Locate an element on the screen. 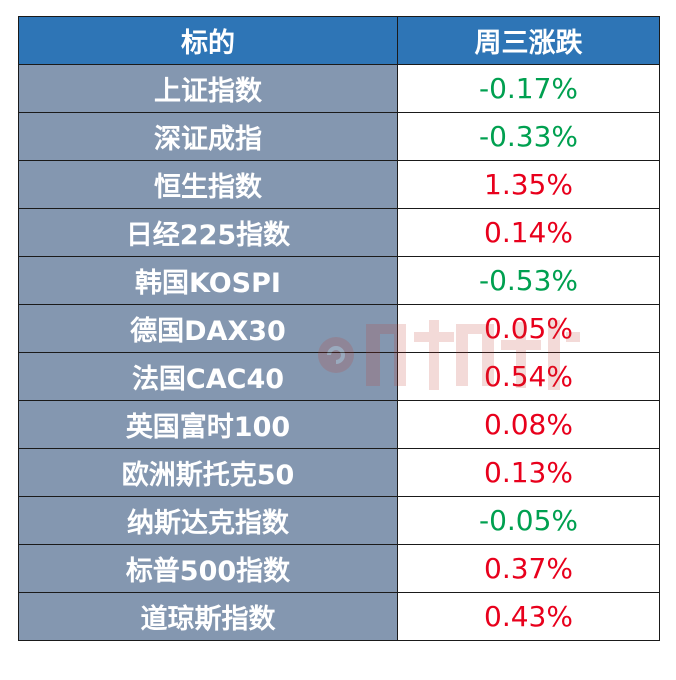  change-value-cell: -0.17% is located at coordinates (528, 88).